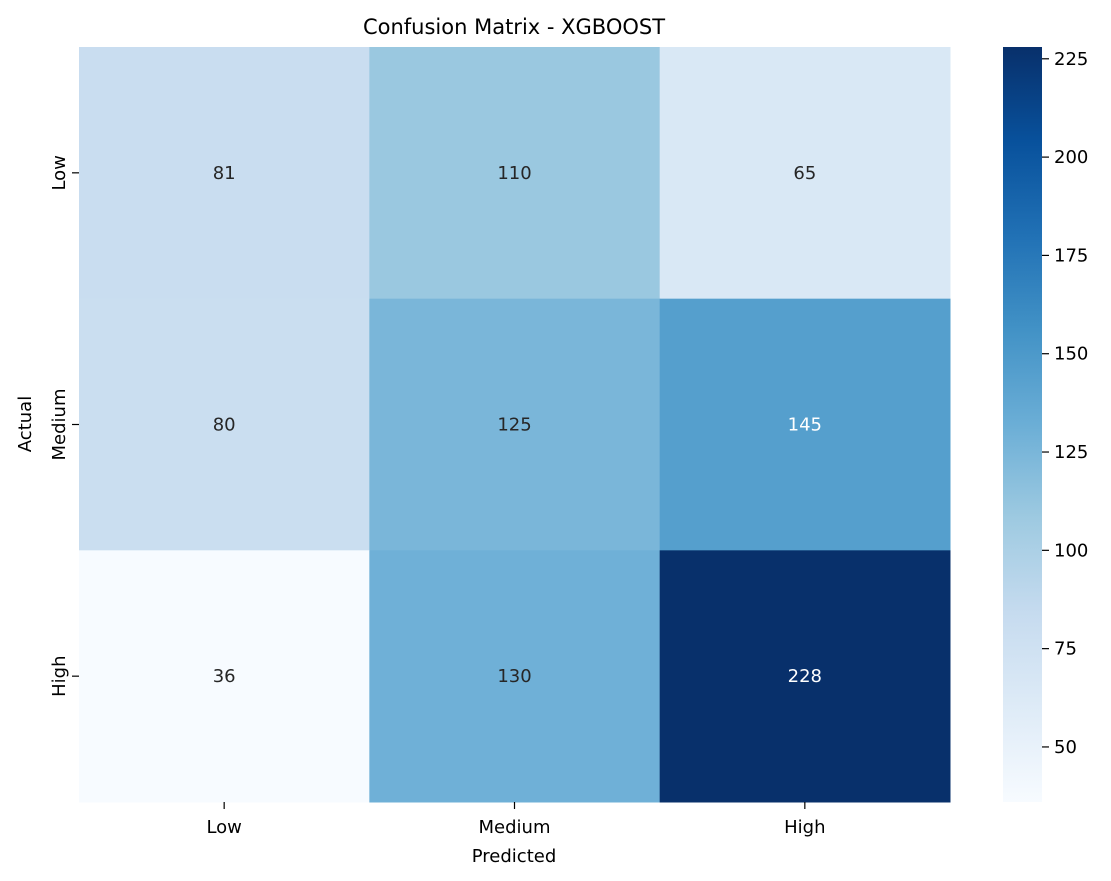  I want to click on colorbar, so click(1022, 424).